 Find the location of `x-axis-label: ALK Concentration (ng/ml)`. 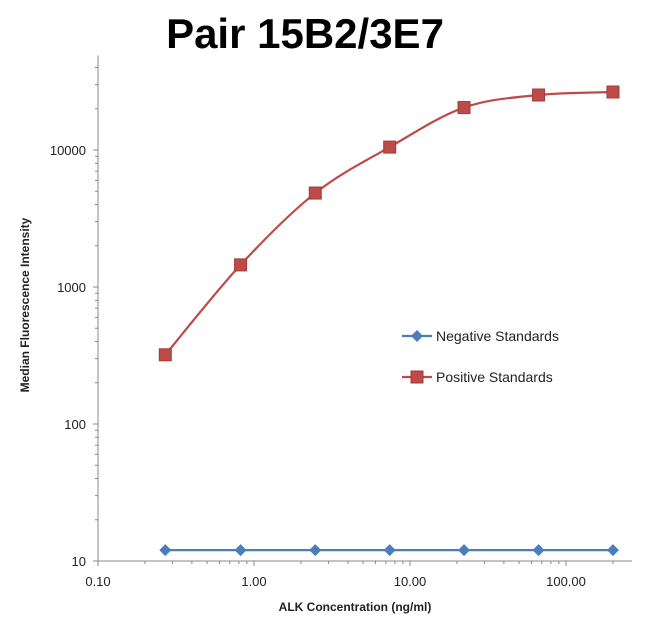

x-axis-label: ALK Concentration (ng/ml) is located at coordinates (355, 607).